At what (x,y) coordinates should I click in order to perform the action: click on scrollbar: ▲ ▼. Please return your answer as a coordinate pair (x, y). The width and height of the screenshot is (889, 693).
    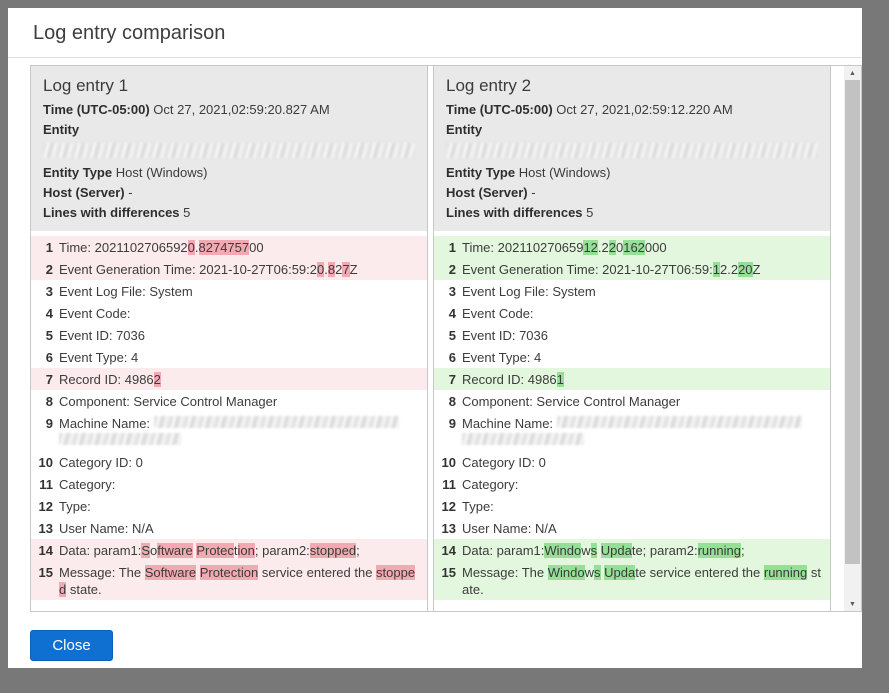
    Looking at the image, I should click on (852, 338).